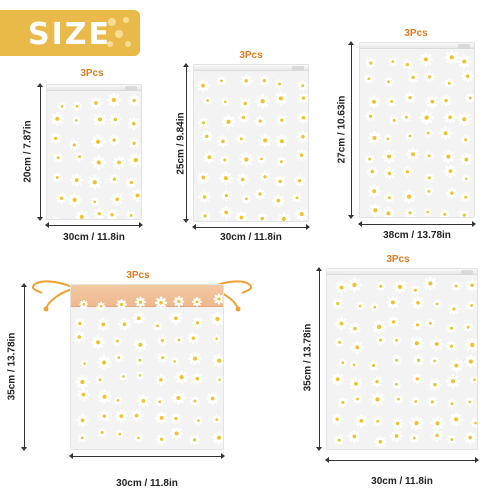 Image resolution: width=500 pixels, height=500 pixels. What do you see at coordinates (251, 55) in the screenshot?
I see `bag-2-qty: 3Pcs` at bounding box center [251, 55].